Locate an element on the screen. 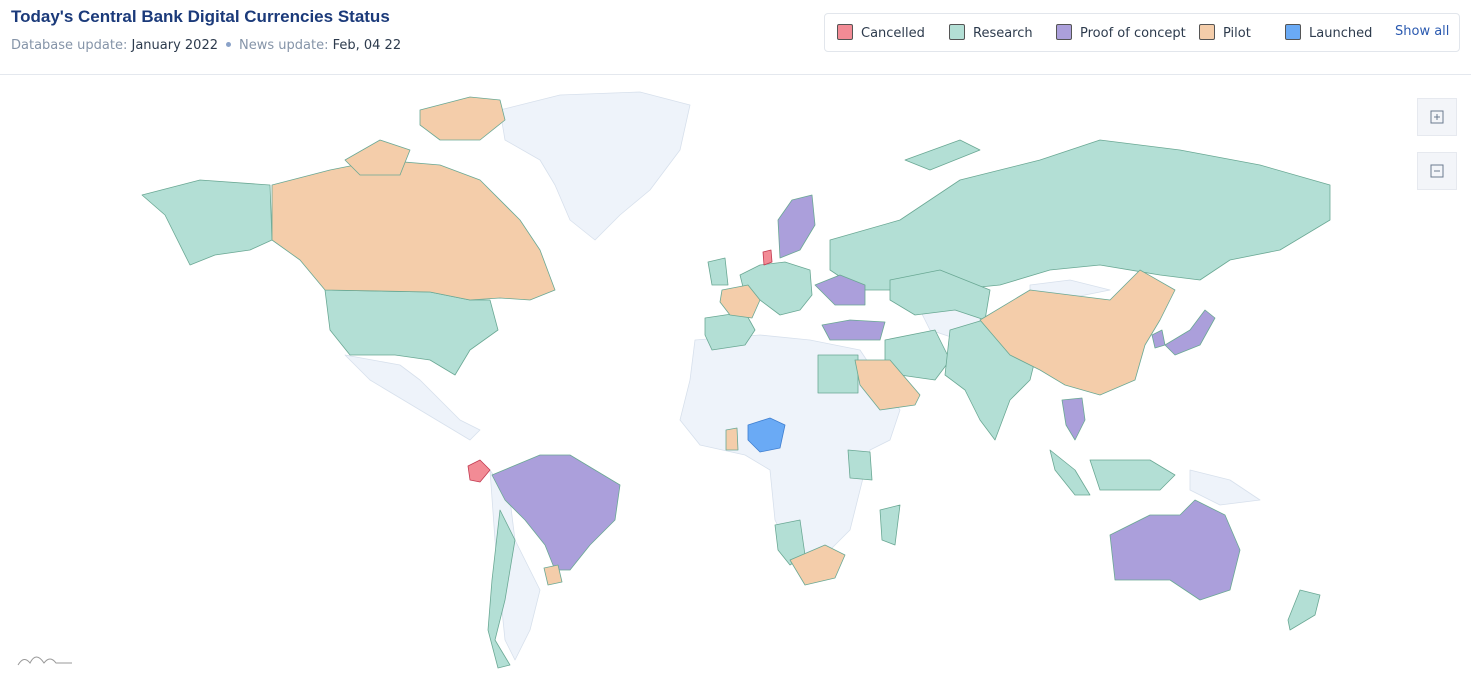 Image resolution: width=1471 pixels, height=689 pixels. zoom-in is located at coordinates (1437, 117).